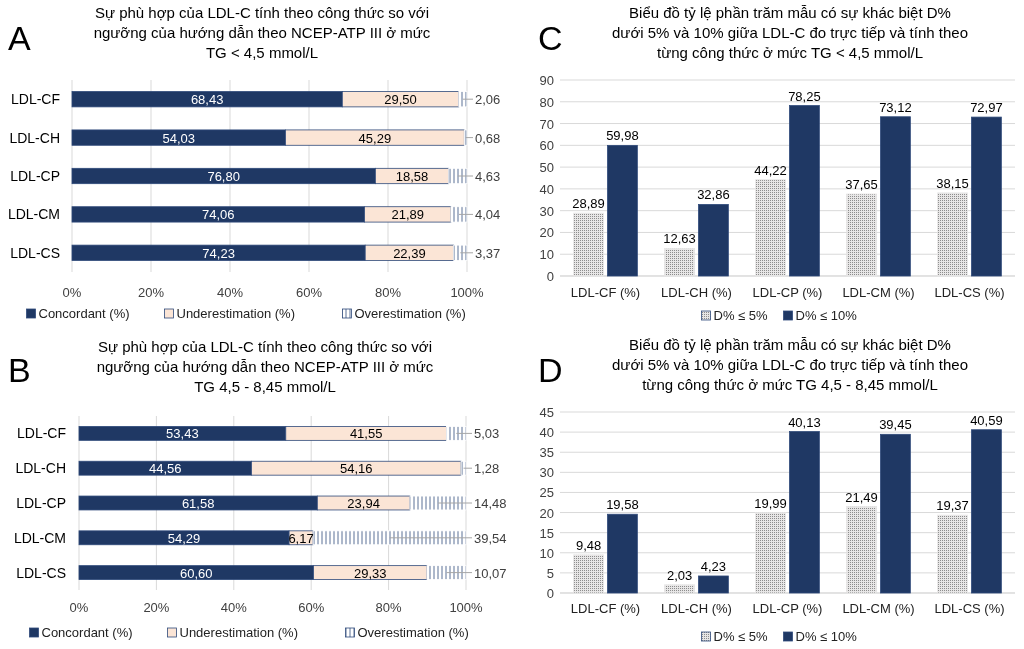  What do you see at coordinates (952, 183) in the screenshot?
I see `data-label: 38,15` at bounding box center [952, 183].